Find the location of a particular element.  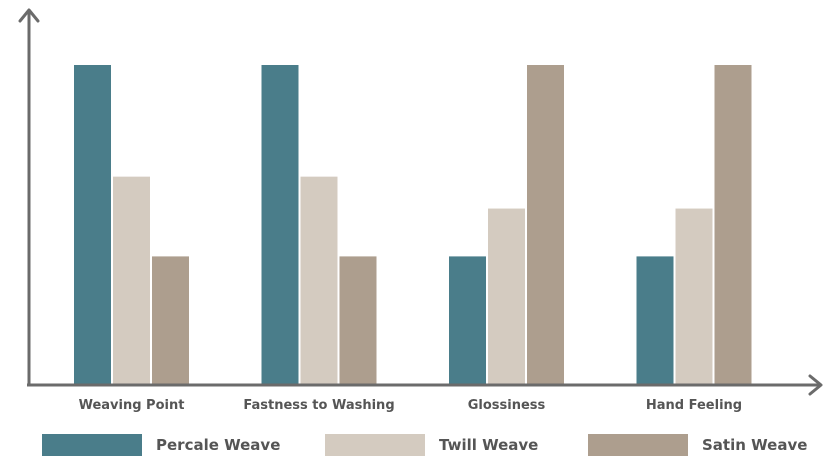

legend: Percale Weave Twill Weave Satin Weave is located at coordinates (414, 447).